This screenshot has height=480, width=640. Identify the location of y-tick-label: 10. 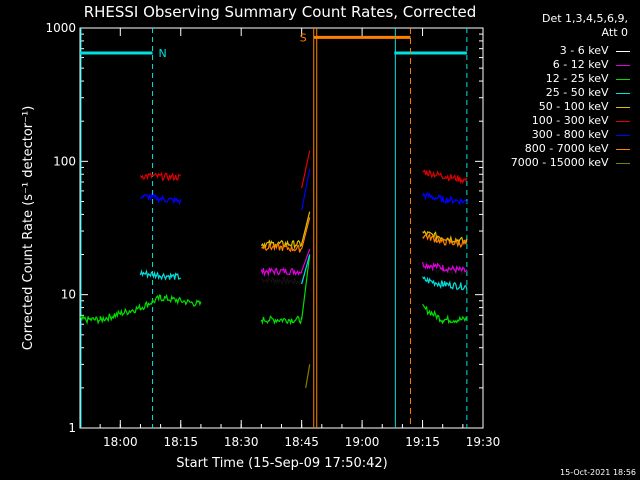
(68, 295).